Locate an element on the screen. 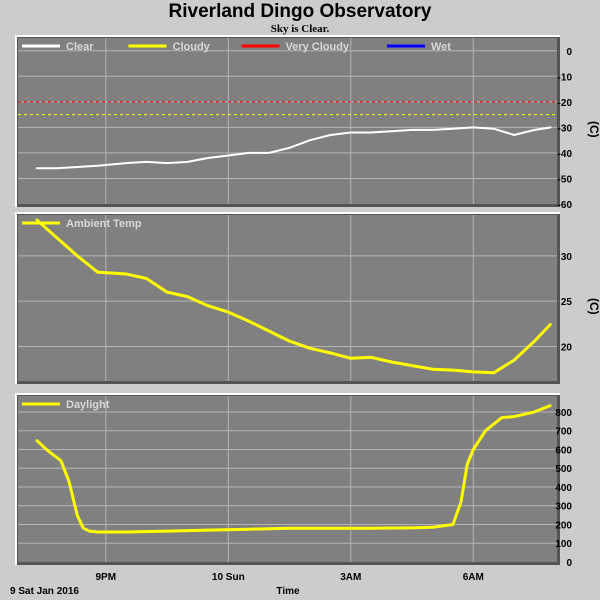 This screenshot has width=600, height=600. y-tick-label: 700 is located at coordinates (563, 432).